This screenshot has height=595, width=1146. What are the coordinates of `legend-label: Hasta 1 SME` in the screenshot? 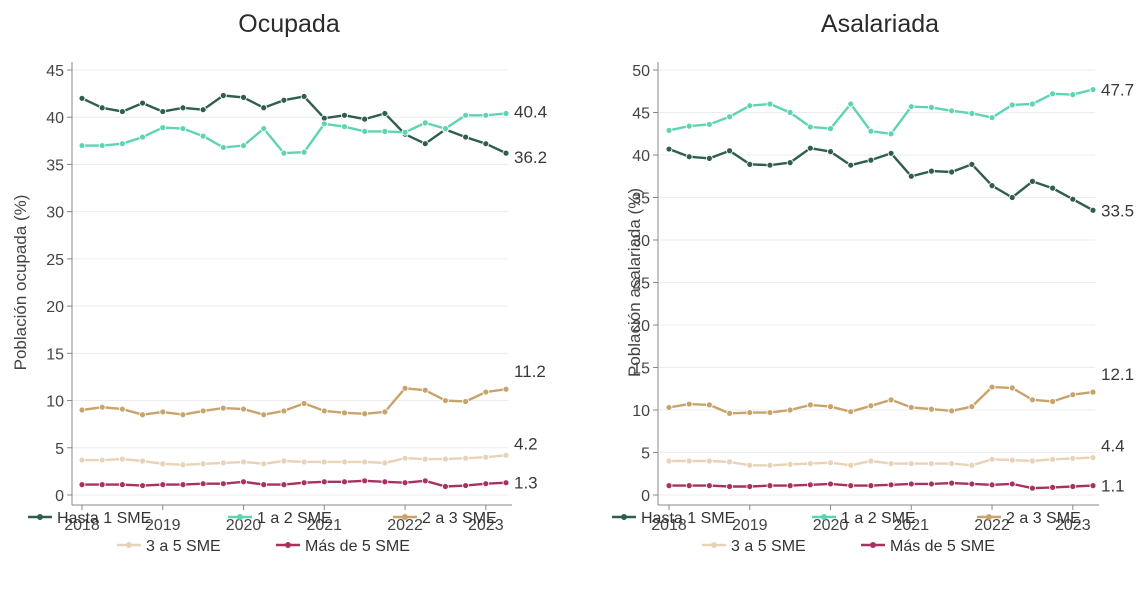 It's located at (104, 518).